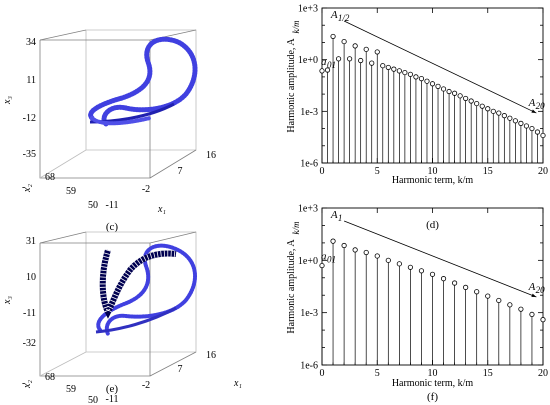 This screenshot has height=405, width=550. Describe the element at coordinates (121, 121) in the screenshot. I see `trajectory-lower-band` at that location.